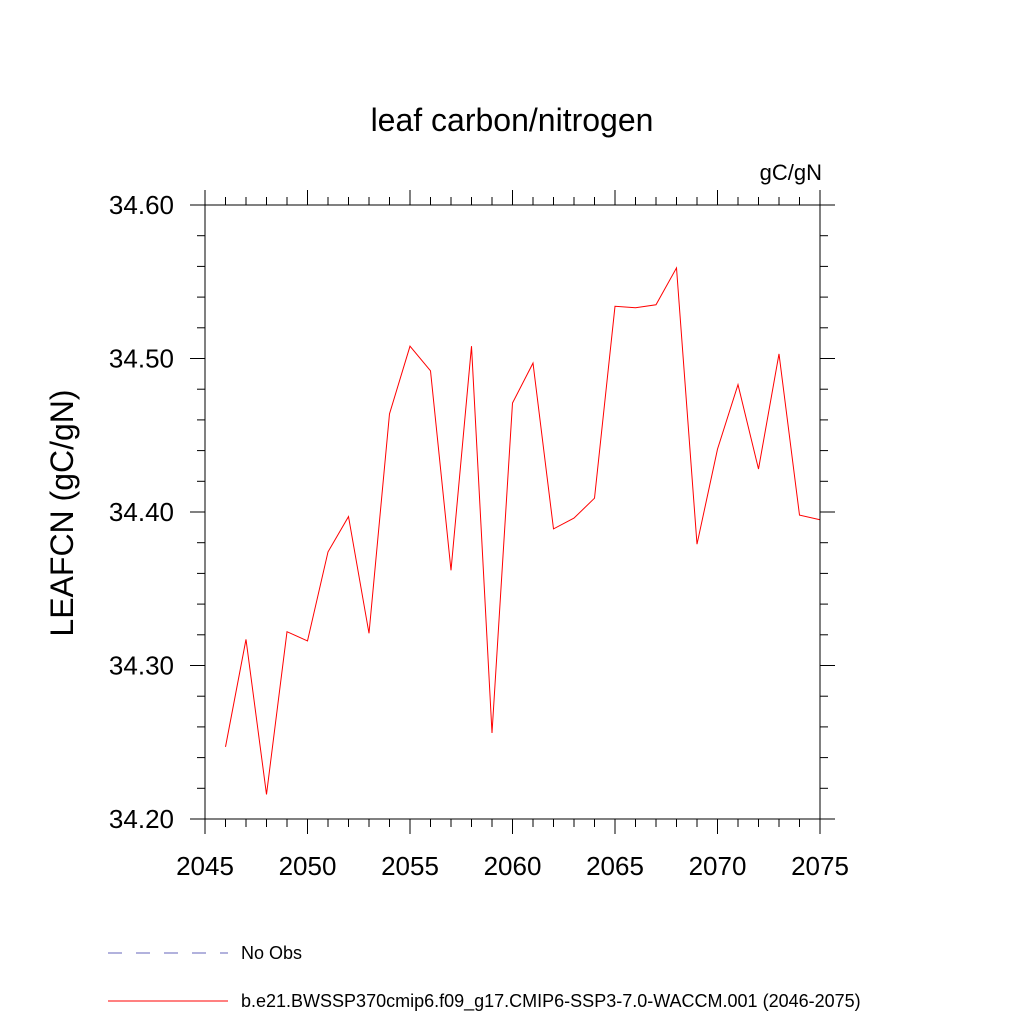  Describe the element at coordinates (271, 953) in the screenshot. I see `legend-label-no-obs: No Obs` at that location.